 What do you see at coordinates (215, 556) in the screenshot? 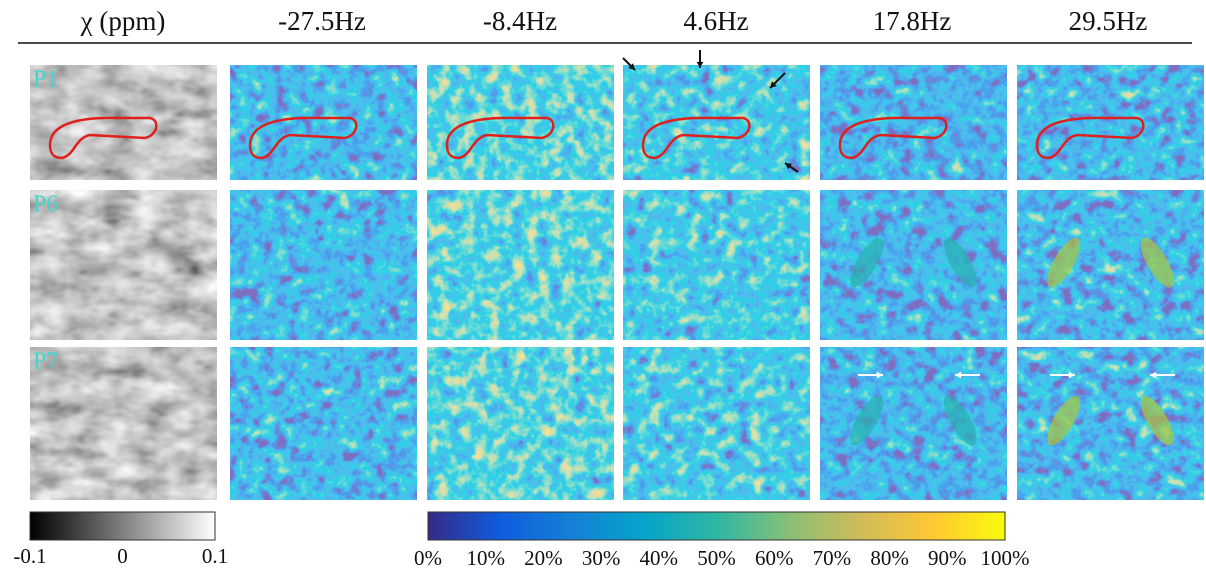
I see `colorbar-tick-label: 0.1` at bounding box center [215, 556].